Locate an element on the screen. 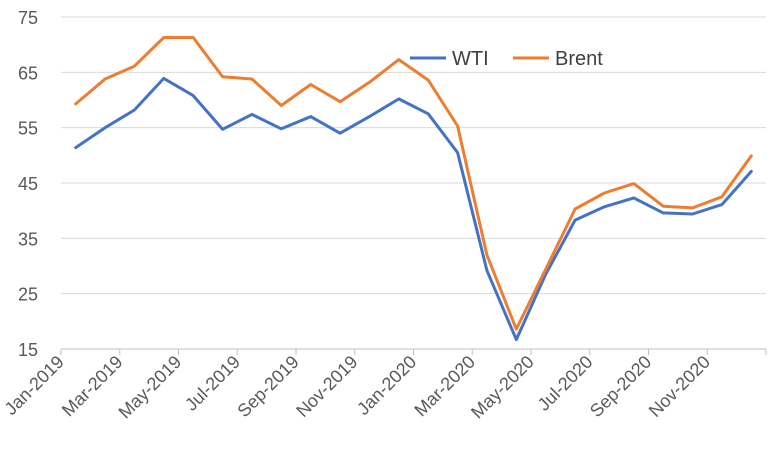  legend-label-wti: WTI is located at coordinates (470, 59).